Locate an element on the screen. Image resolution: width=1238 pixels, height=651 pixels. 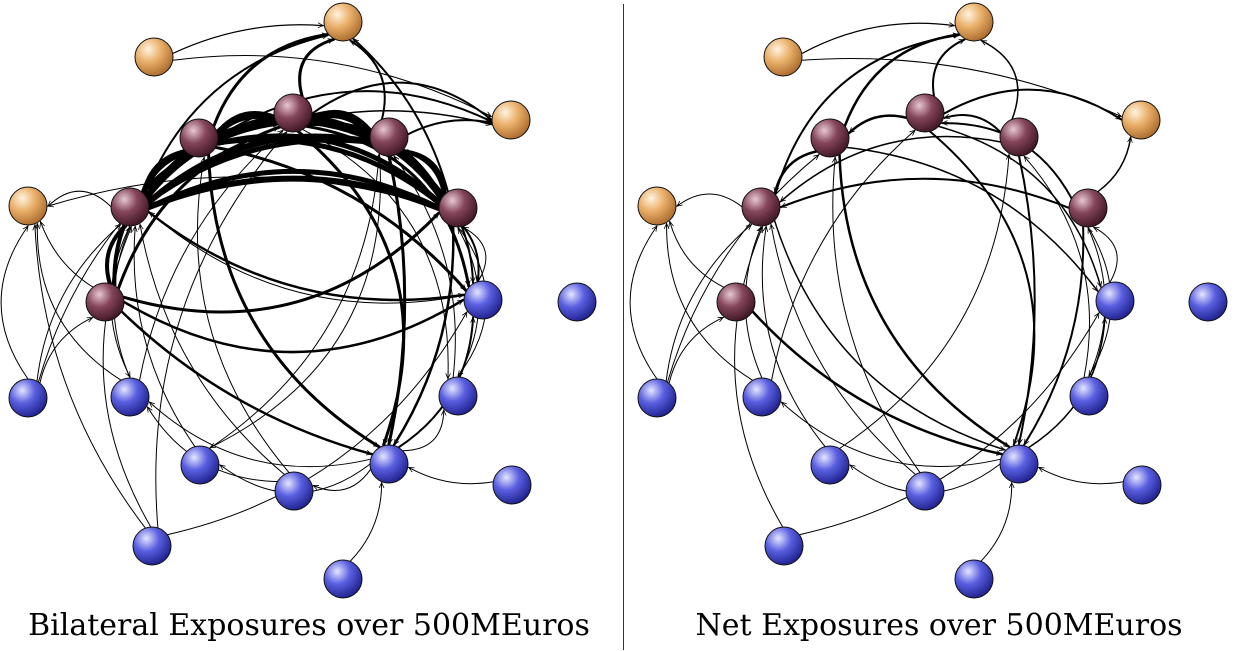
edge-P5-P2 is located at coordinates (329, 169).